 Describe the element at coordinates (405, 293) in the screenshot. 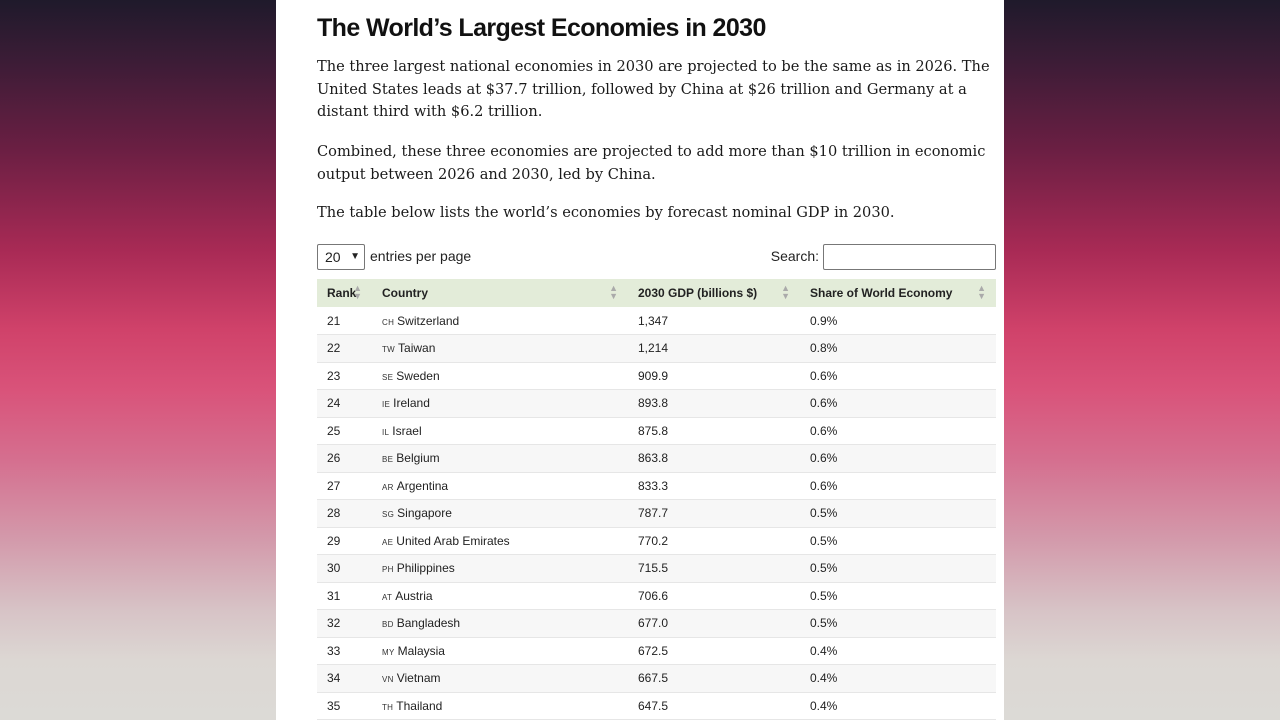

I see `column-header-label: Country` at that location.